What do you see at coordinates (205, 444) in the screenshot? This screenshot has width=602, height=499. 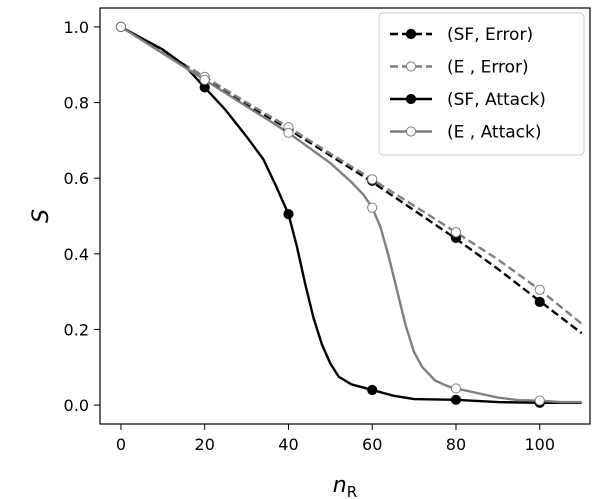 I see `x-tick-label: 20` at bounding box center [205, 444].